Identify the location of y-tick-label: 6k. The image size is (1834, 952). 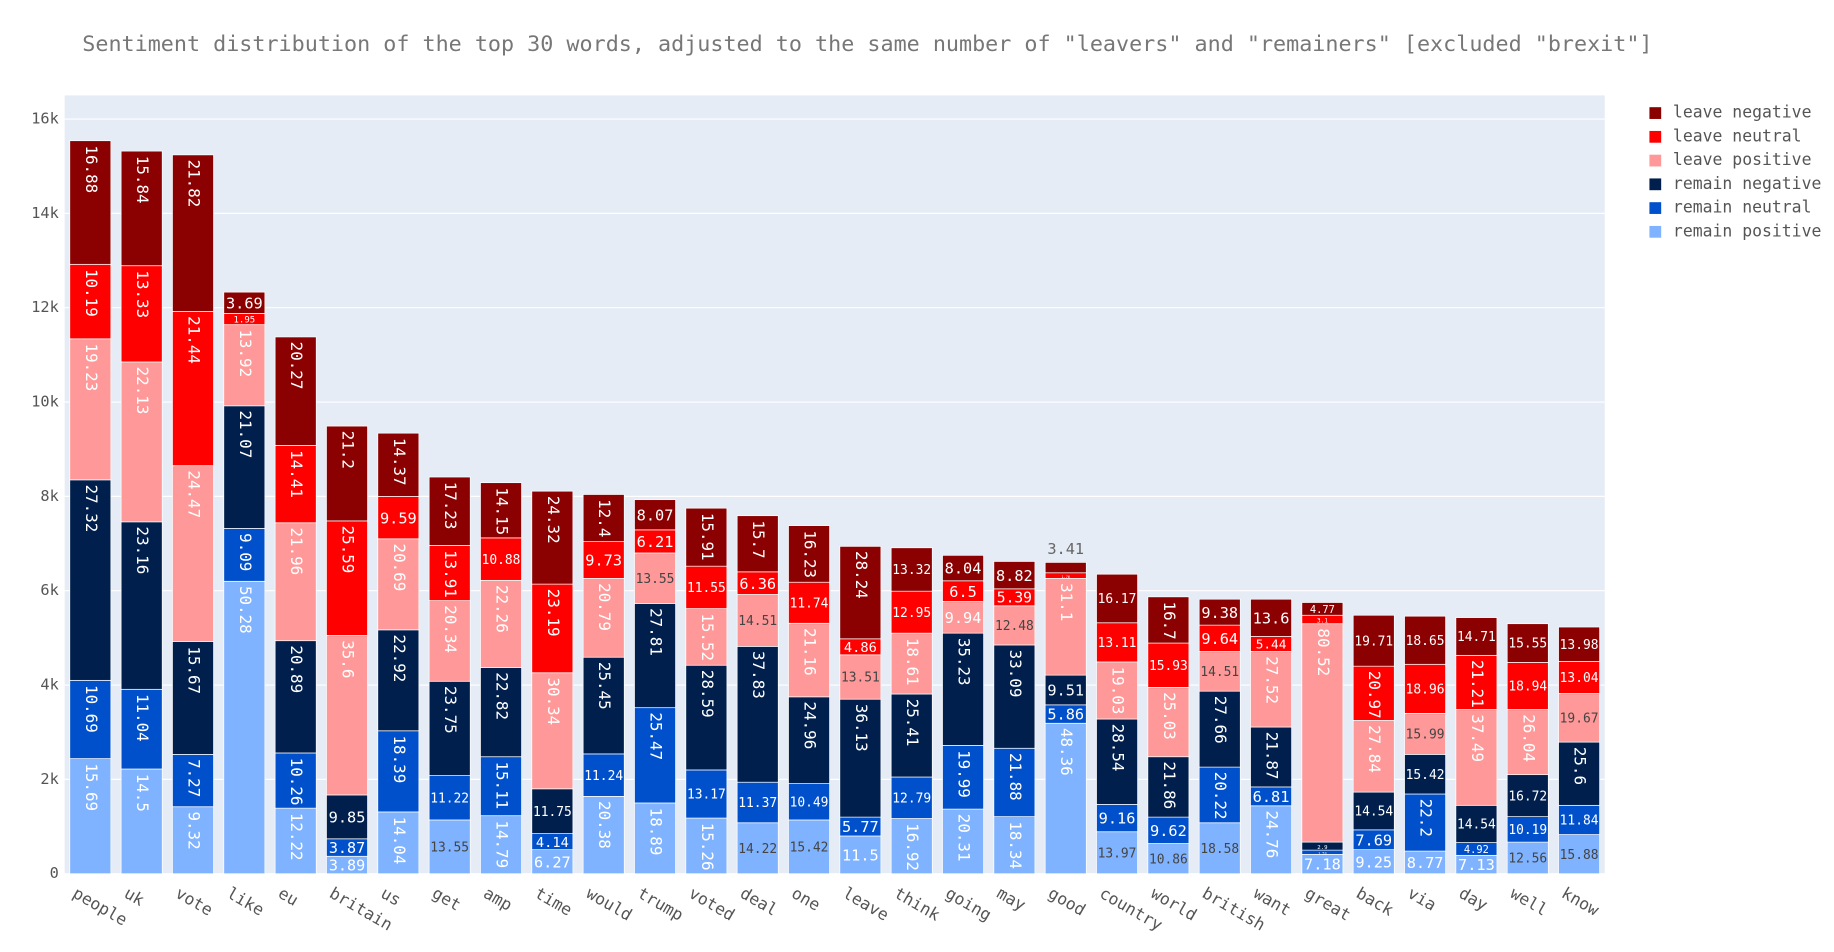
(49, 590).